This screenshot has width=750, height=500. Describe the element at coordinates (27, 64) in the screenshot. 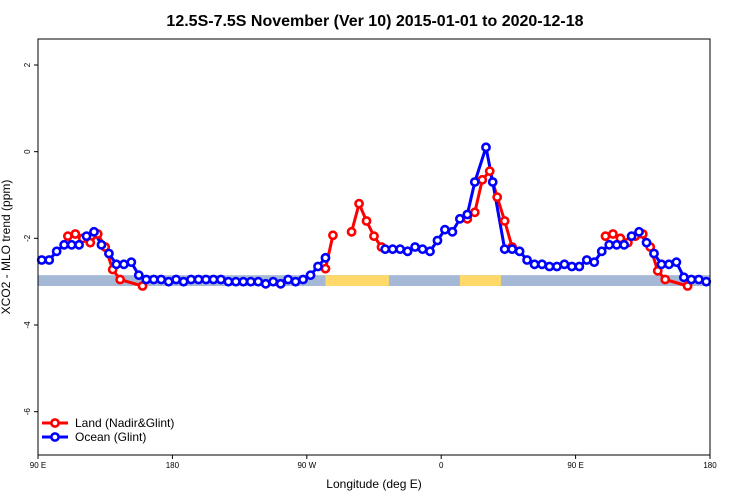

I see `y-tick-label: 2` at that location.